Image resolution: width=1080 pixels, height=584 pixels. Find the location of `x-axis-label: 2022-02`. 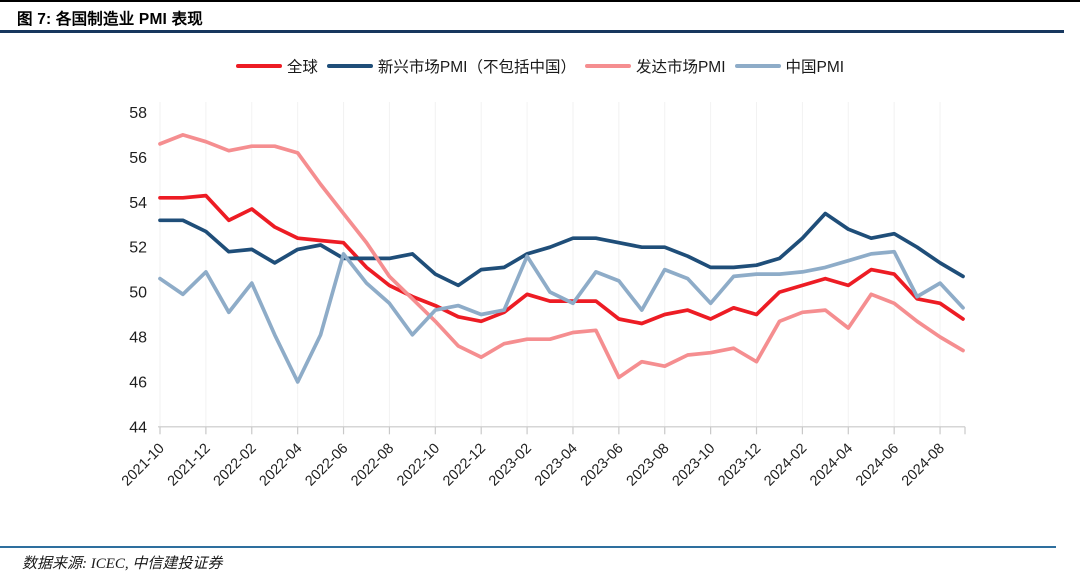

x-axis-label: 2022-02 is located at coordinates (235, 465).